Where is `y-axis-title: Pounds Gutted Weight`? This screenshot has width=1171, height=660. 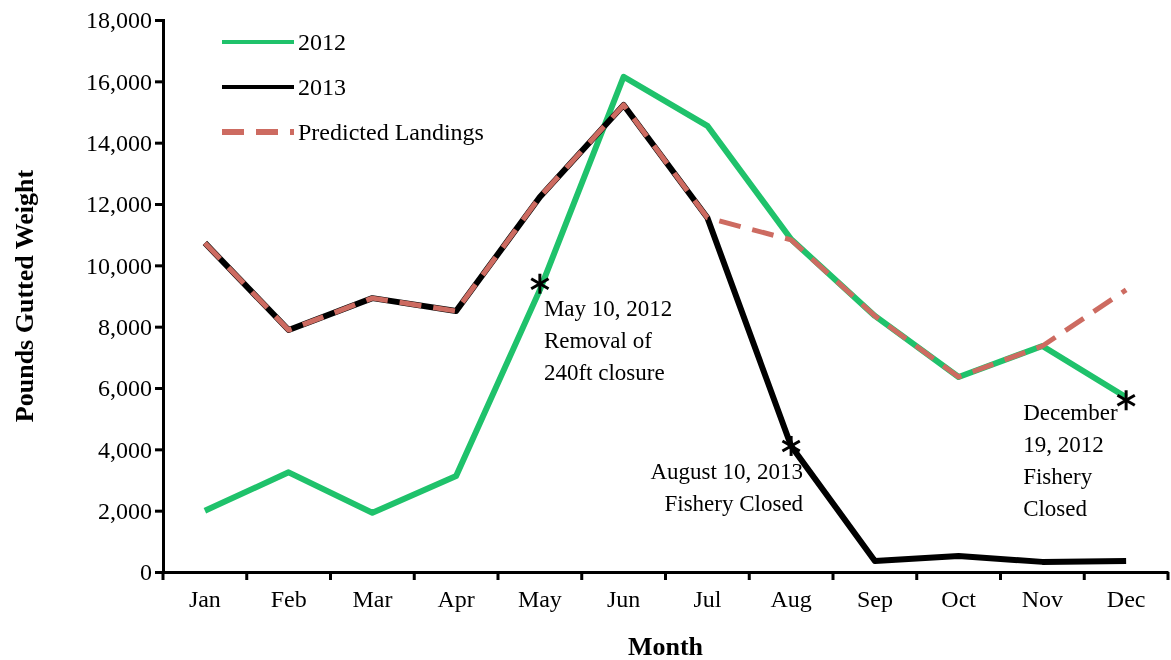
y-axis-title: Pounds Gutted Weight is located at coordinates (24, 296).